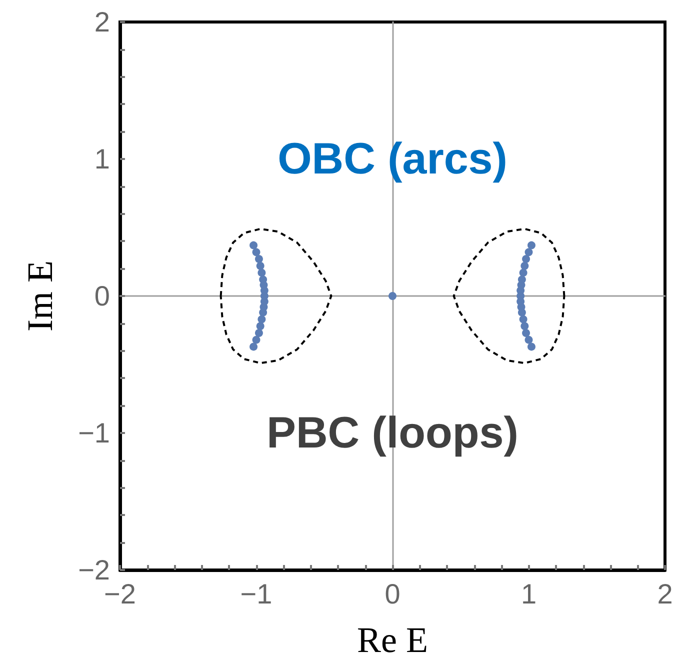  What do you see at coordinates (94, 433) in the screenshot?
I see `y-tick-label: −1` at bounding box center [94, 433].